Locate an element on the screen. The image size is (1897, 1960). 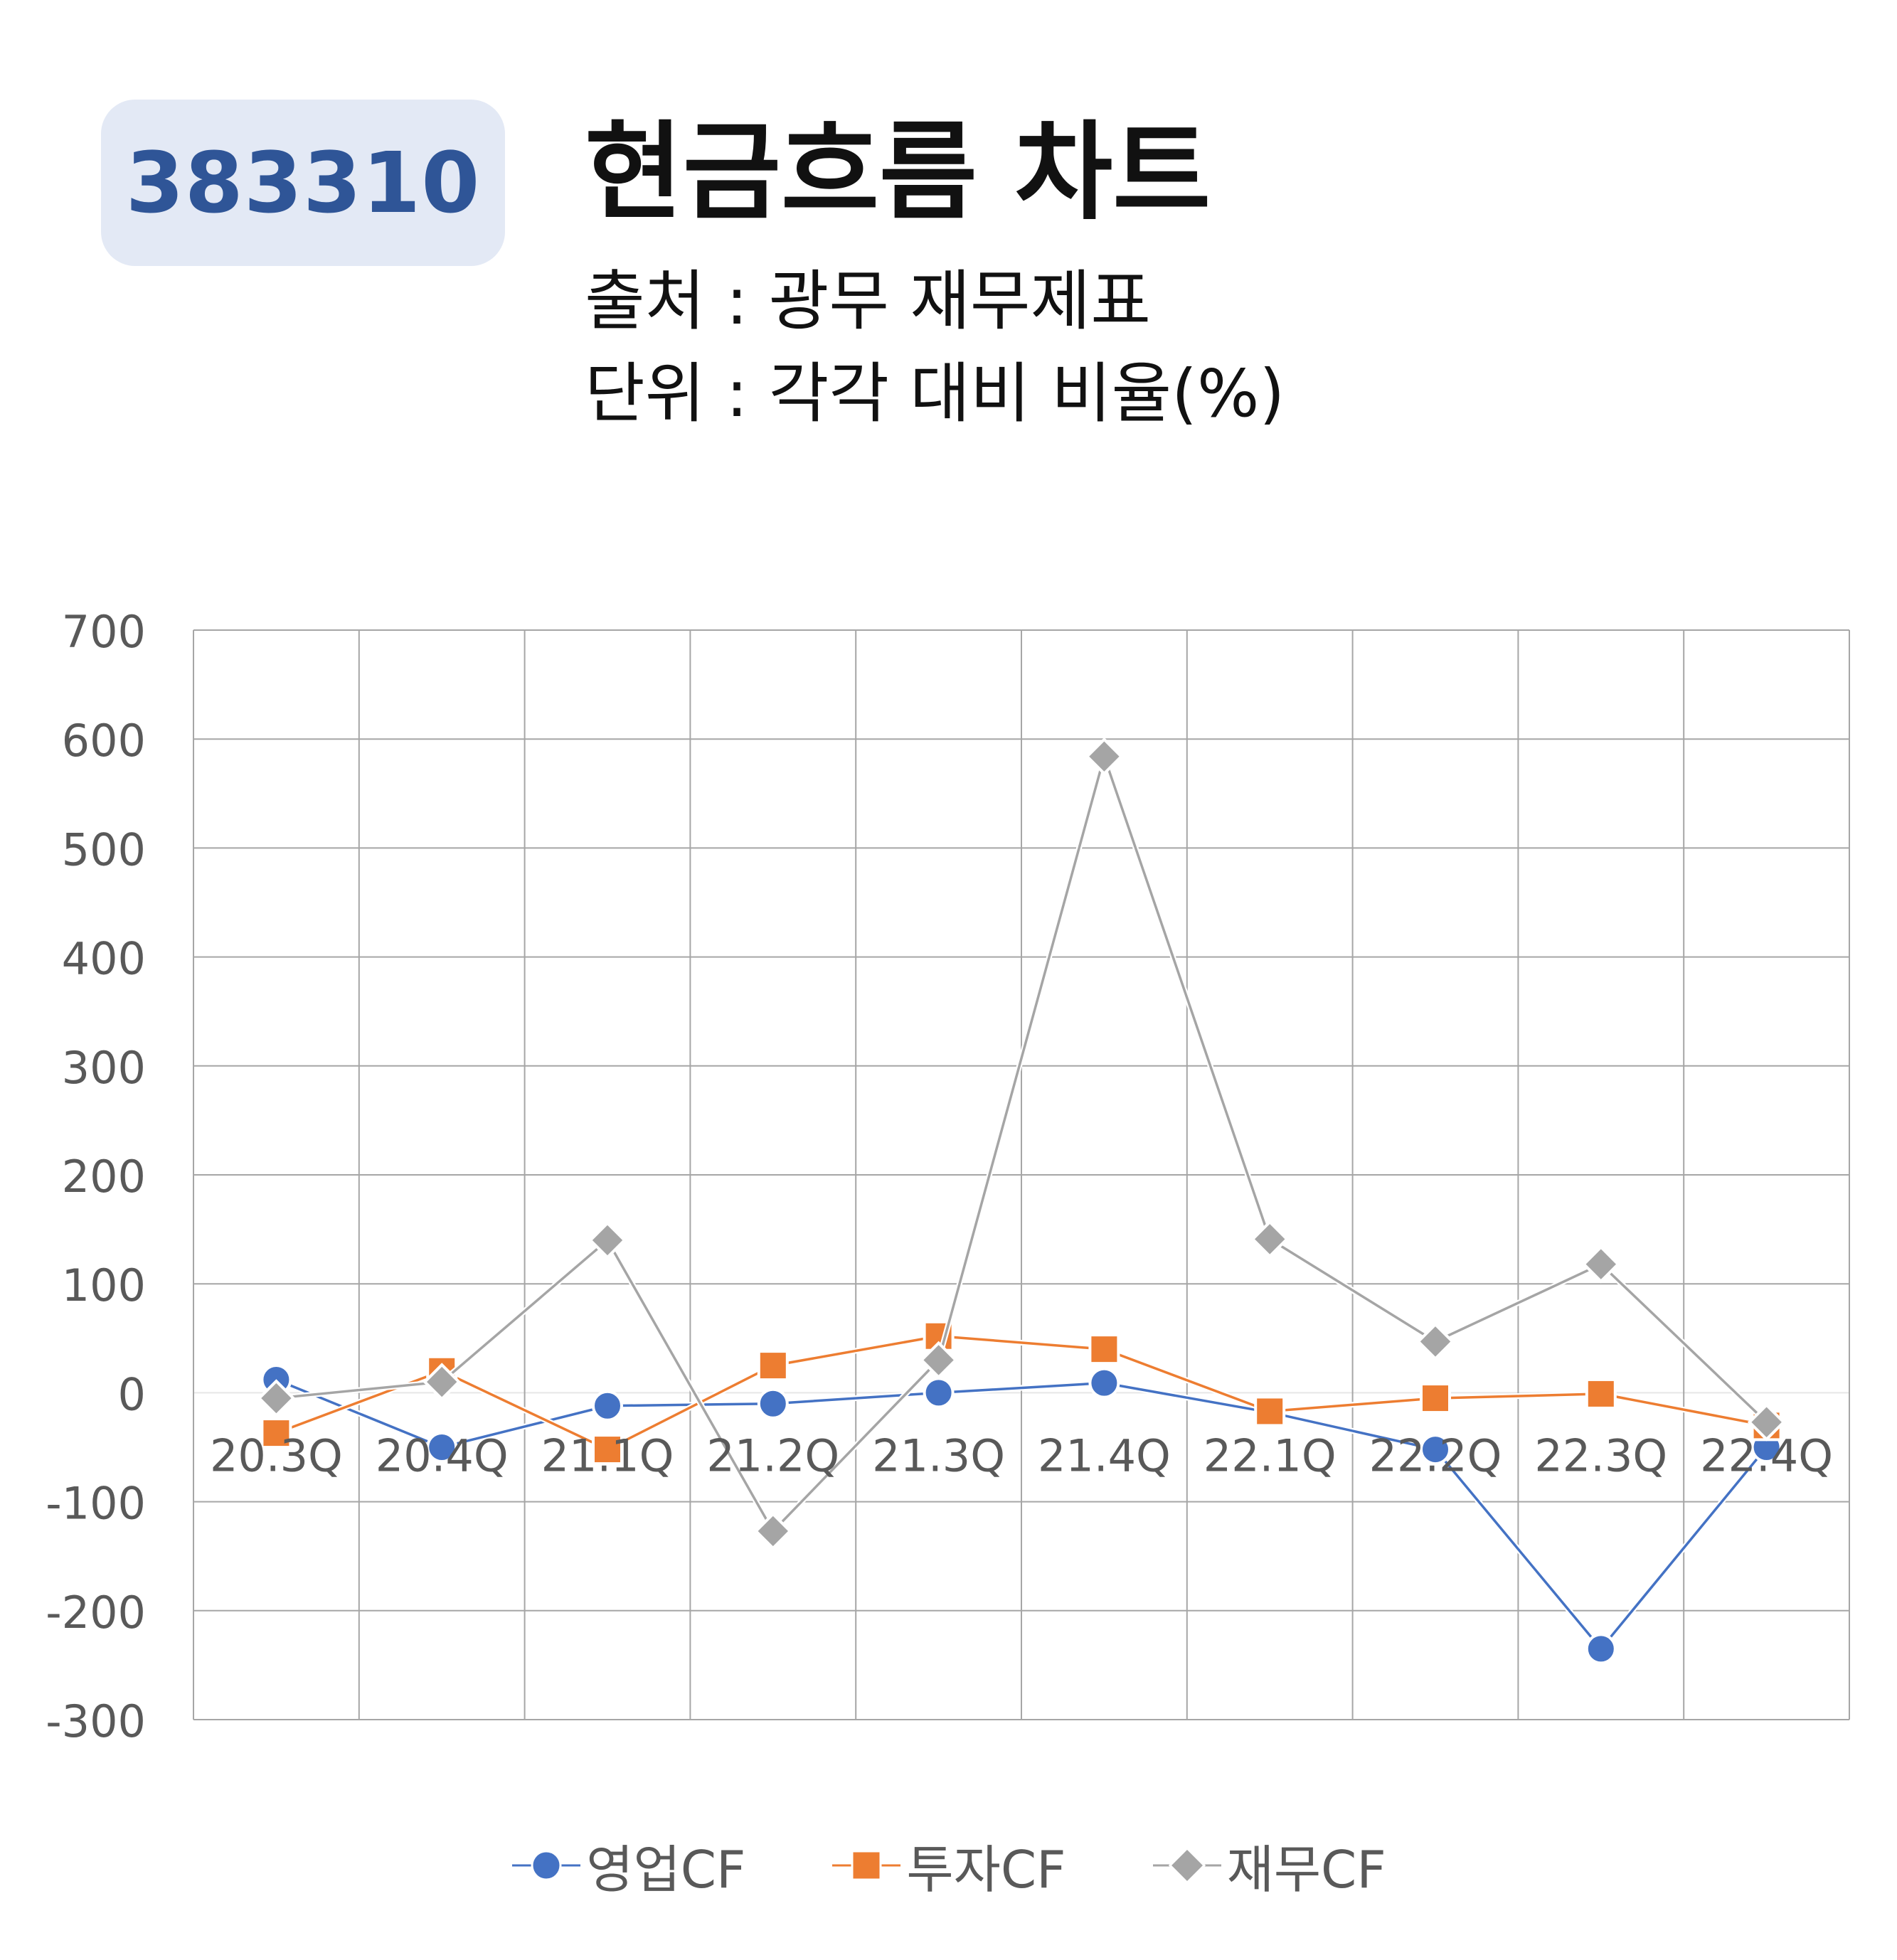
y-tick-label: 400 is located at coordinates (104, 959).